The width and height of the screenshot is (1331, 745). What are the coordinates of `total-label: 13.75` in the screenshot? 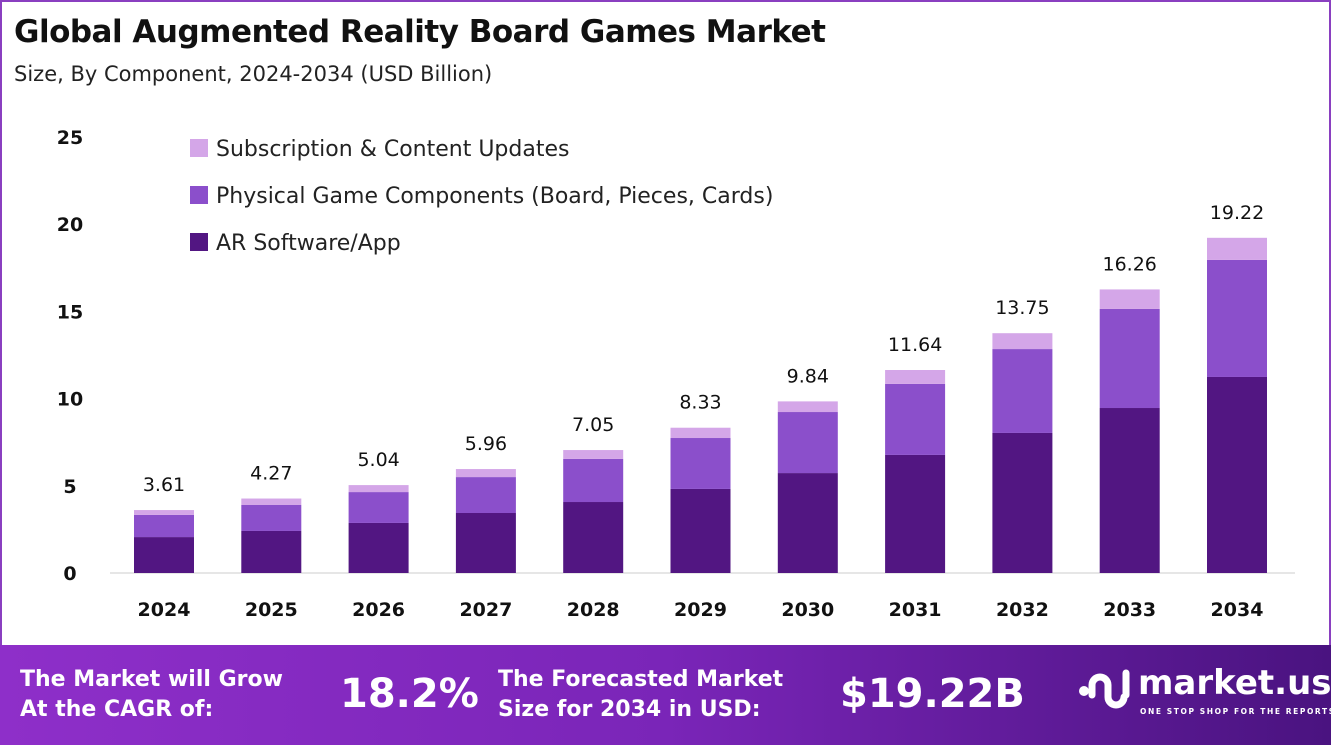 It's located at (1022, 308).